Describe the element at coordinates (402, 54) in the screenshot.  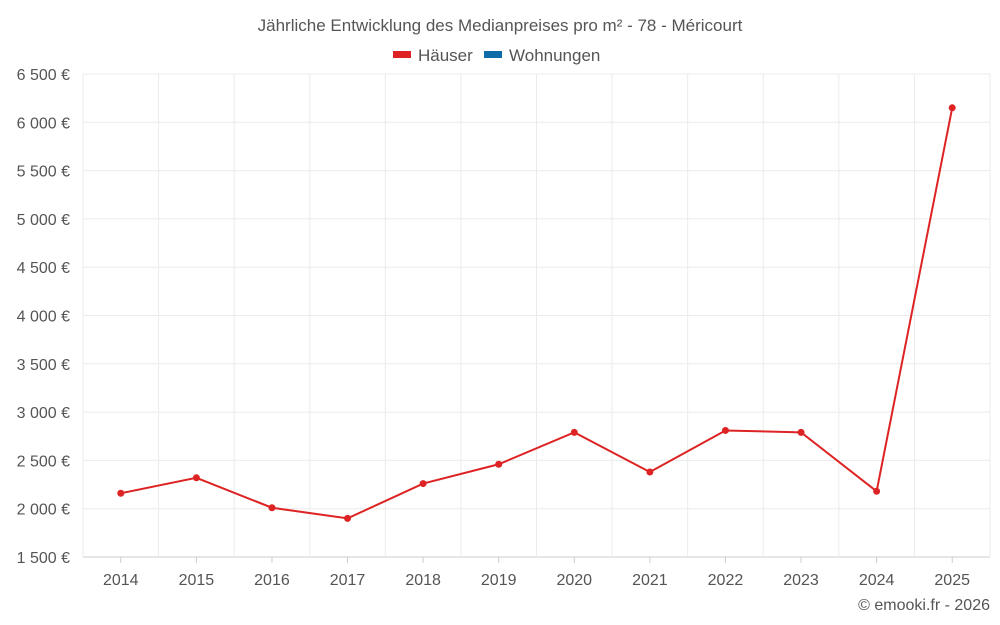
I see `legend-swatch-houses` at that location.